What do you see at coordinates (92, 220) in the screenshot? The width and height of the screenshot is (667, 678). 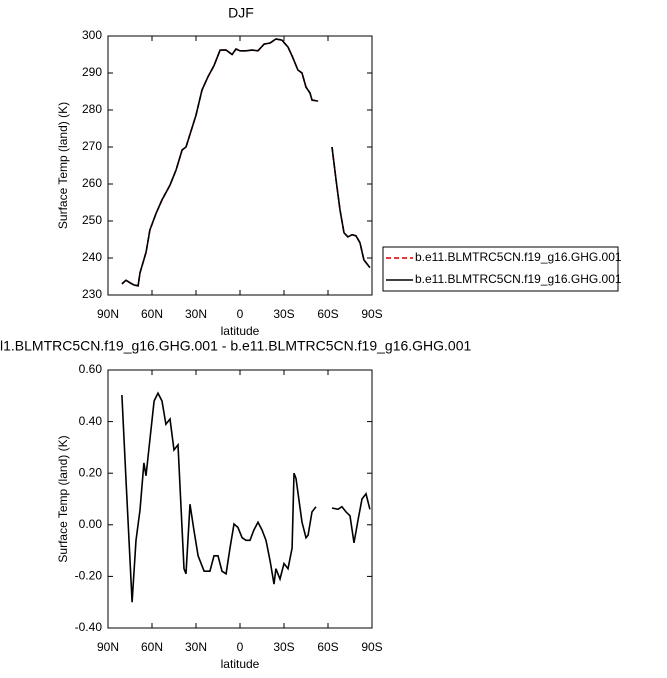 I see `y-tick-label: 250` at bounding box center [92, 220].